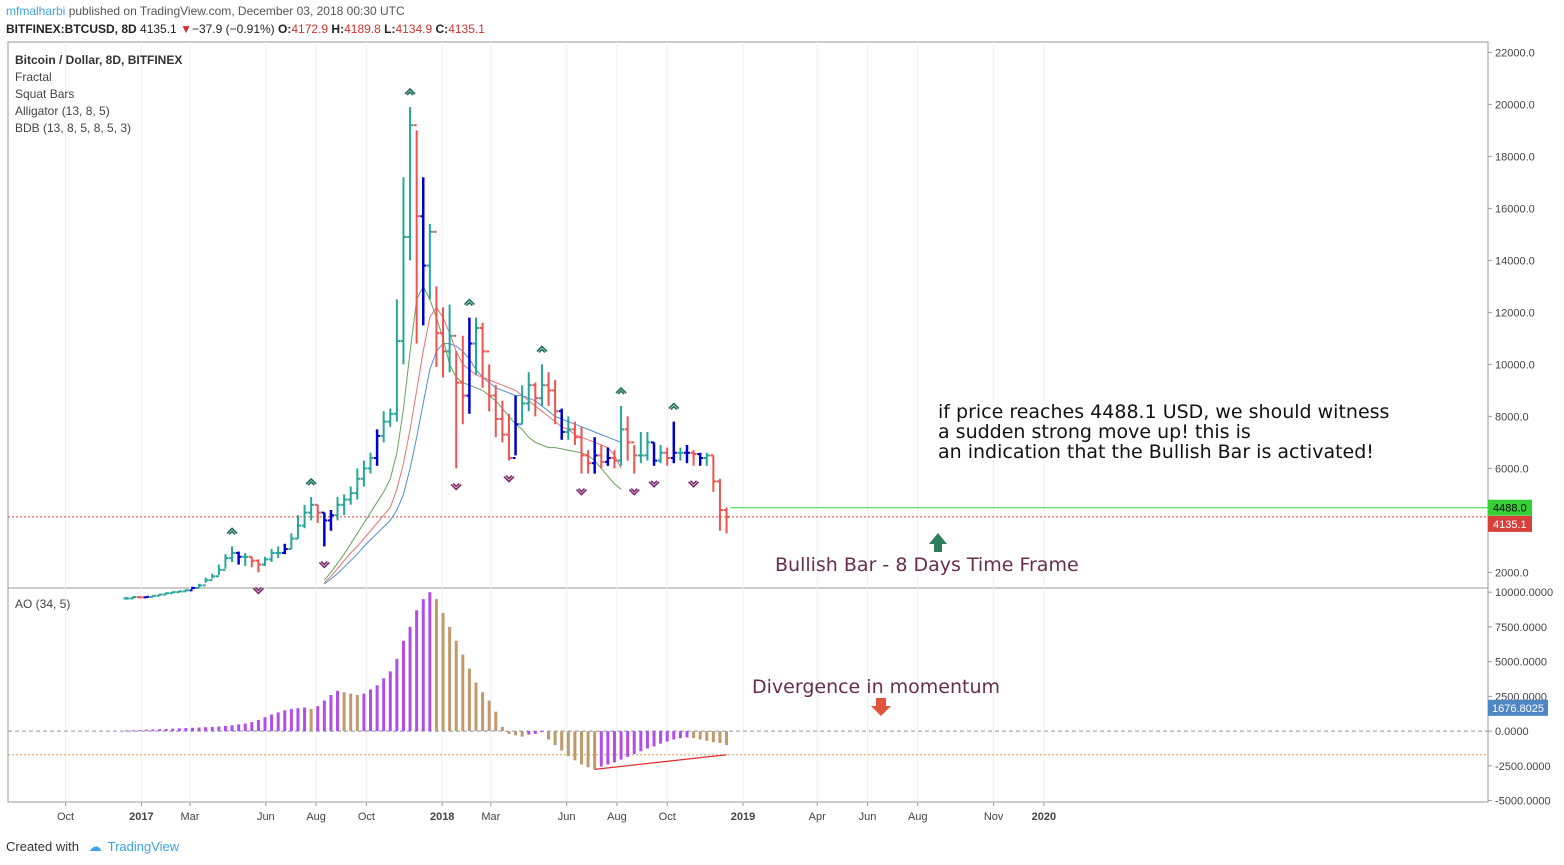 The width and height of the screenshot is (1564, 865). Describe the element at coordinates (414, 29) in the screenshot. I see `low-value: 4134.9` at that location.